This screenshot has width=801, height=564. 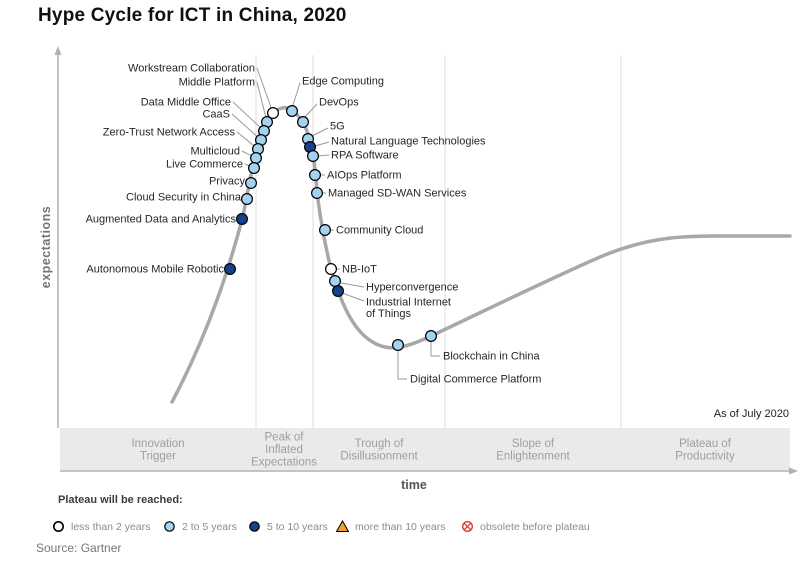 I want to click on point-label-industrial-internet-of-things: Industrial Internet of Things, so click(x=408, y=309).